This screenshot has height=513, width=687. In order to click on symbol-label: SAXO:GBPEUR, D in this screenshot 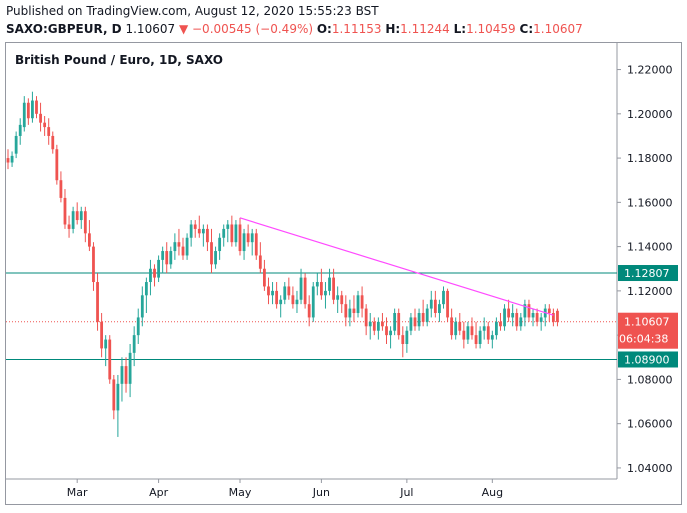, I will do `click(64, 29)`.